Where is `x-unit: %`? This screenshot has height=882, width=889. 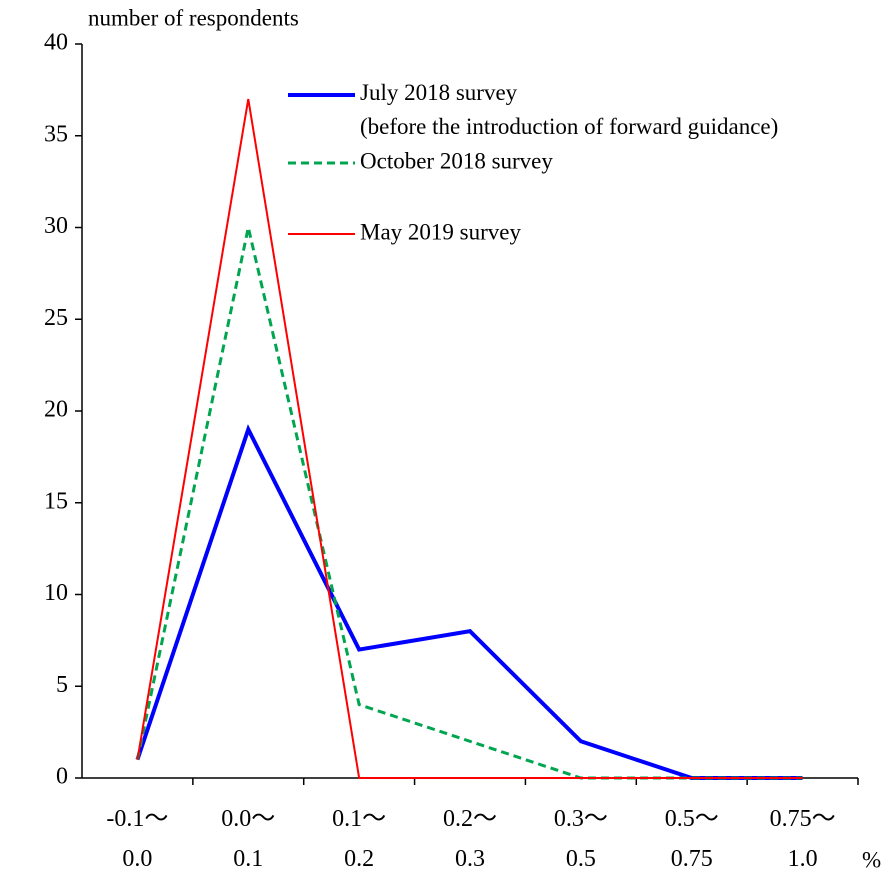
x-unit: % is located at coordinates (871, 859).